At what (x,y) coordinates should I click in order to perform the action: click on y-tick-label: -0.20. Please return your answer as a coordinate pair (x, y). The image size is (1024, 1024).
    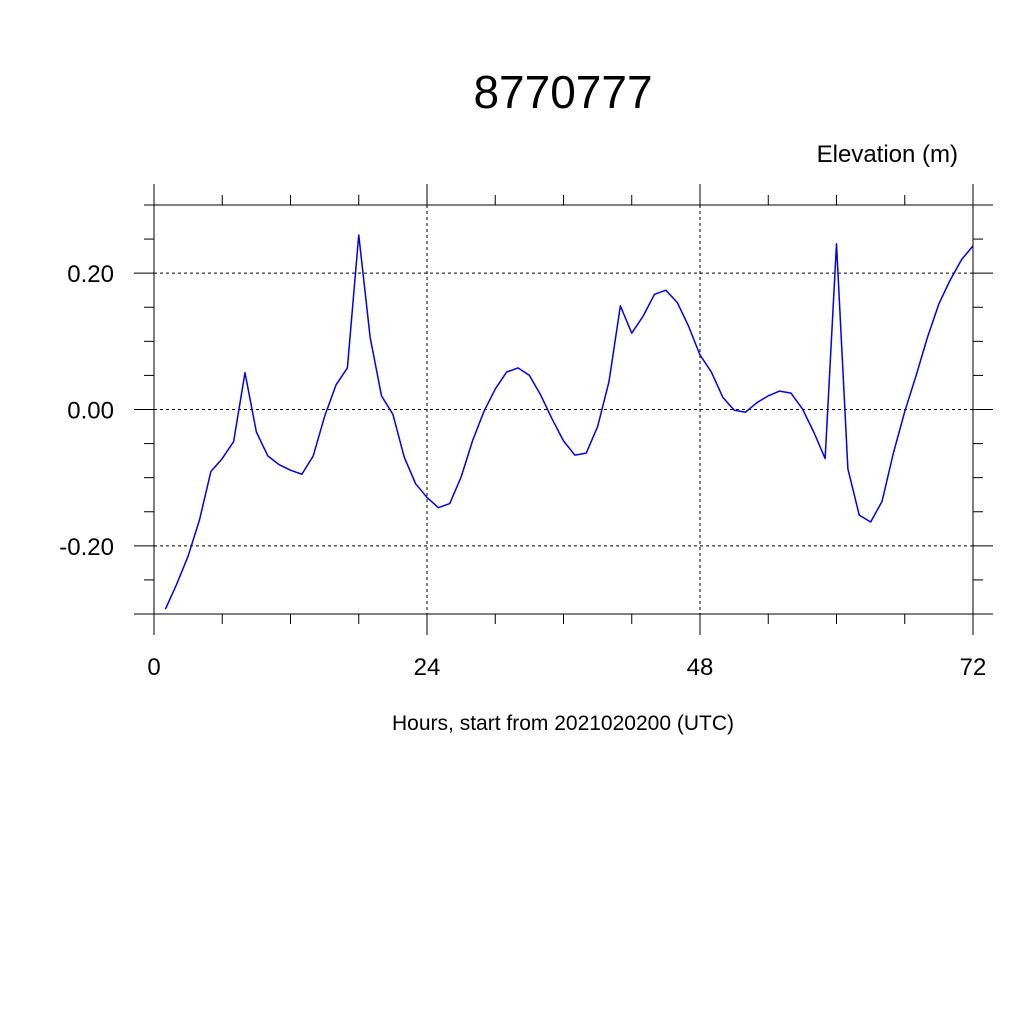
    Looking at the image, I should click on (86, 547).